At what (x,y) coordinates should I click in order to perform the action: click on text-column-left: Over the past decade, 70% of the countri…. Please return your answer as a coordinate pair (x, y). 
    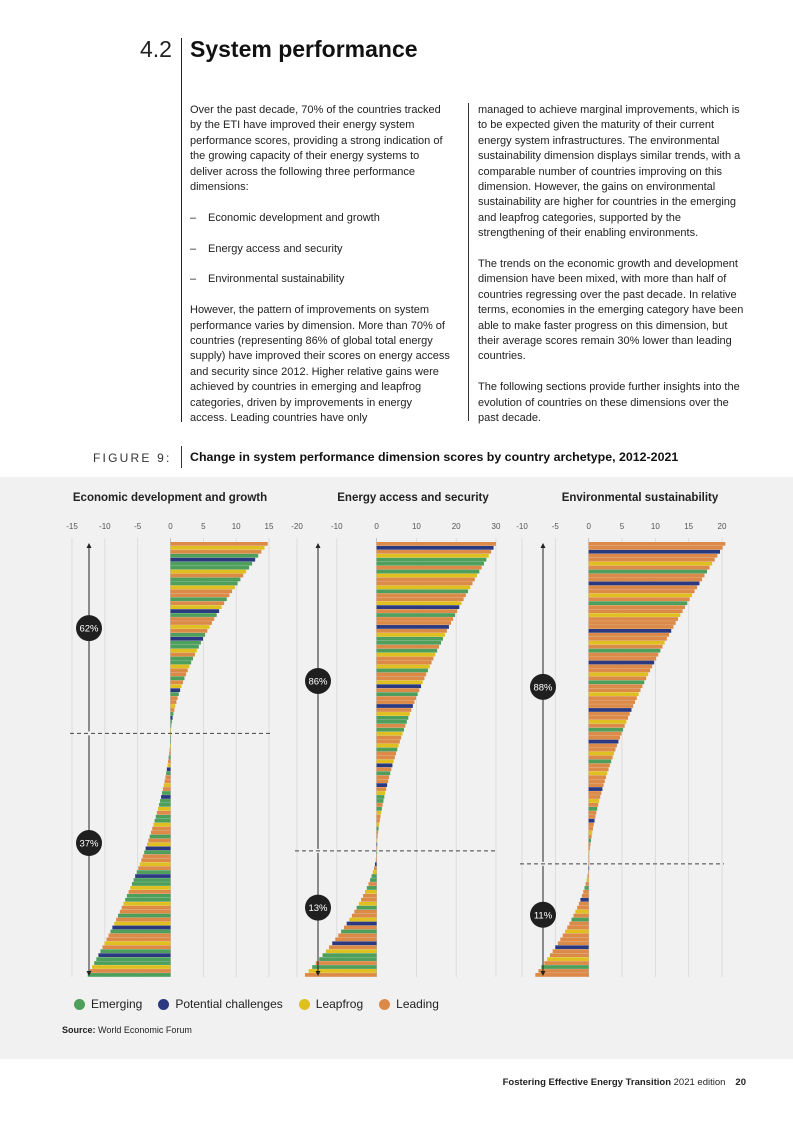
    Looking at the image, I should click on (321, 272).